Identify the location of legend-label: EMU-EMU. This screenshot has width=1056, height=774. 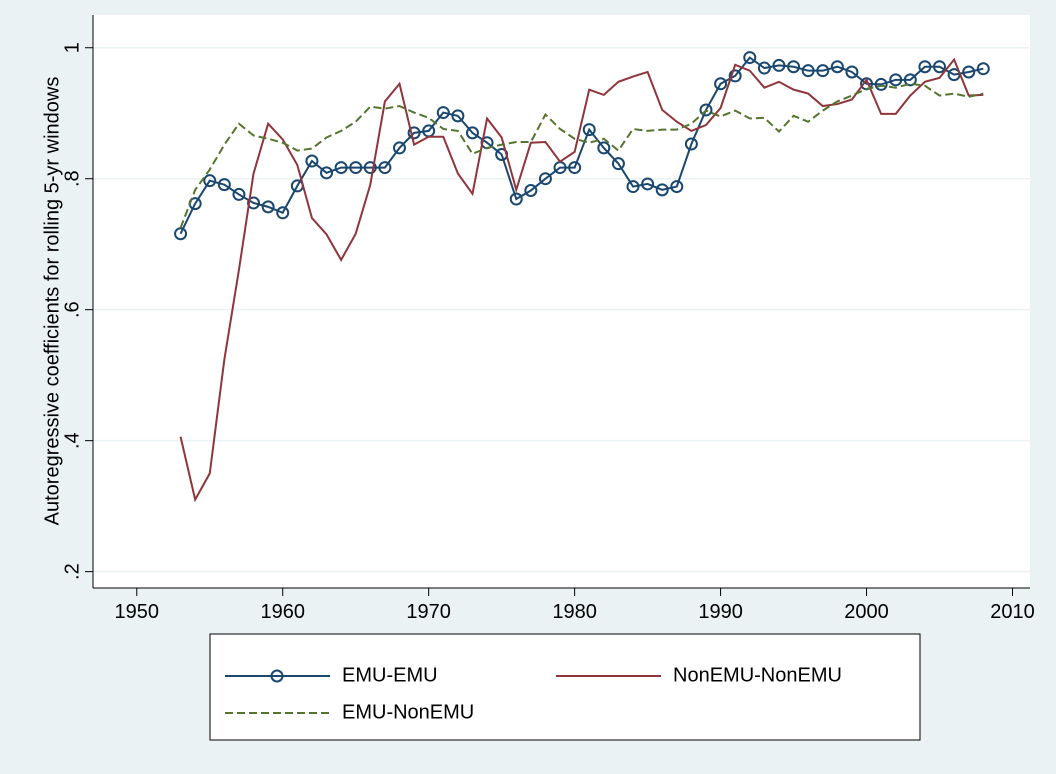
(390, 675).